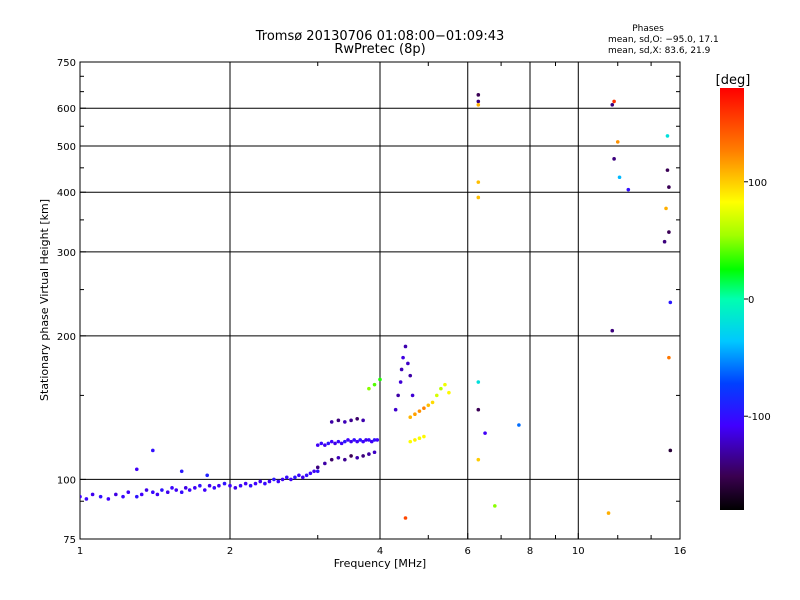 The width and height of the screenshot is (800, 600). Describe the element at coordinates (759, 417) in the screenshot. I see `colorbar-tick-label: -100` at that location.